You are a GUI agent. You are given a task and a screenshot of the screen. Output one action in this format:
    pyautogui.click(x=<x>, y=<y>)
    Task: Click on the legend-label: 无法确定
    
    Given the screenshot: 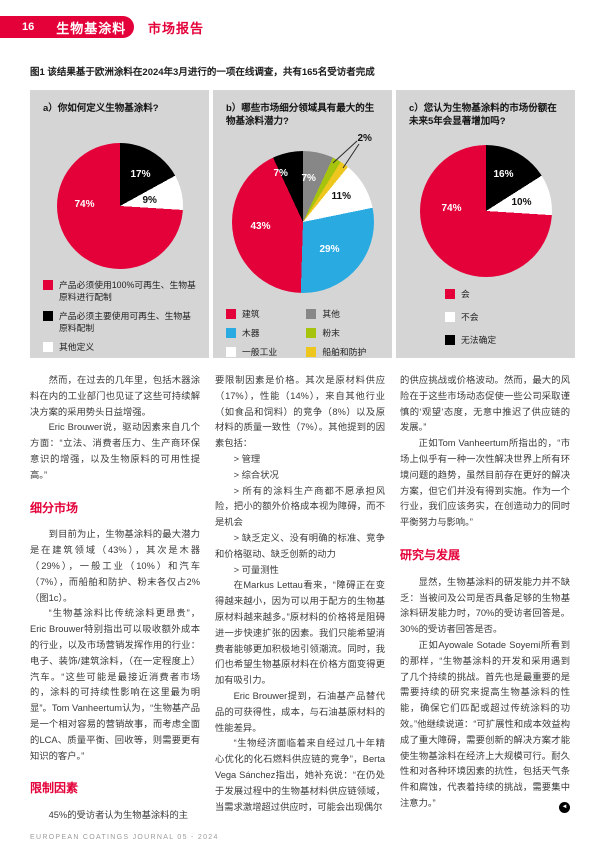 What is the action you would take?
    pyautogui.click(x=479, y=340)
    